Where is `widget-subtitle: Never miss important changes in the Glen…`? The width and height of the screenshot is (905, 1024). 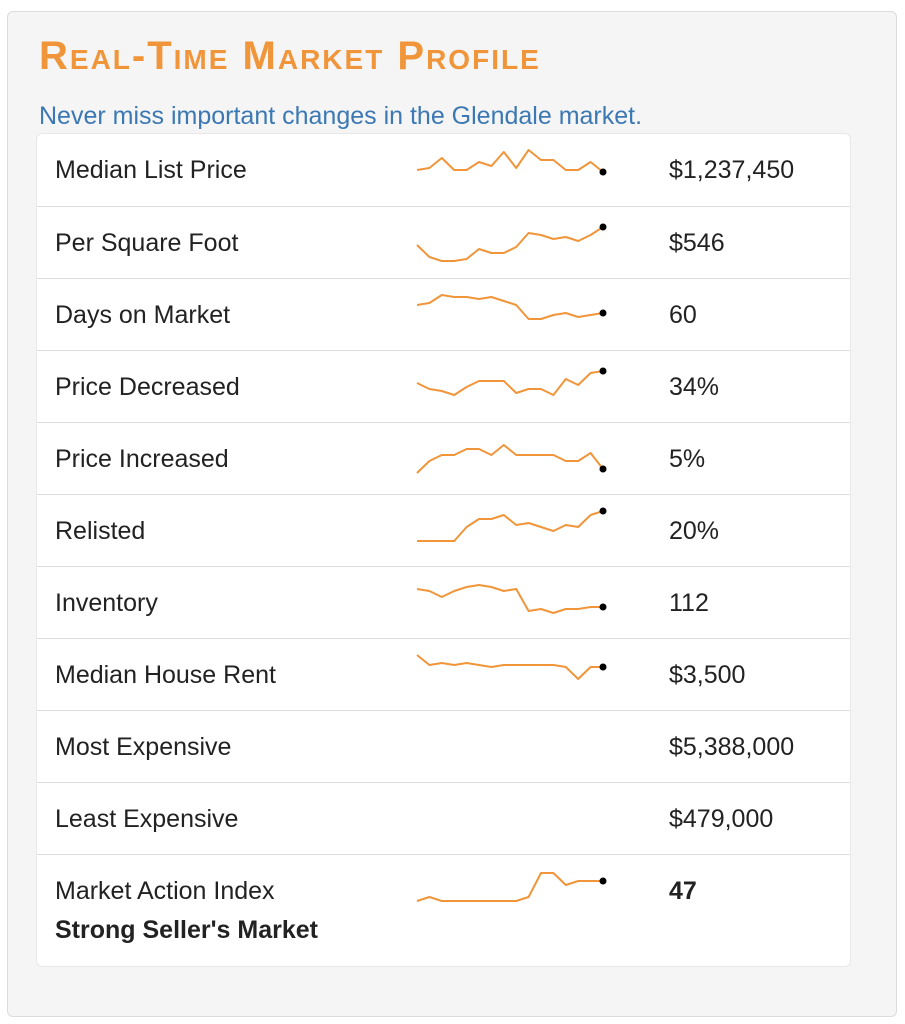 widget-subtitle: Never miss important changes in the Glen… is located at coordinates (341, 116).